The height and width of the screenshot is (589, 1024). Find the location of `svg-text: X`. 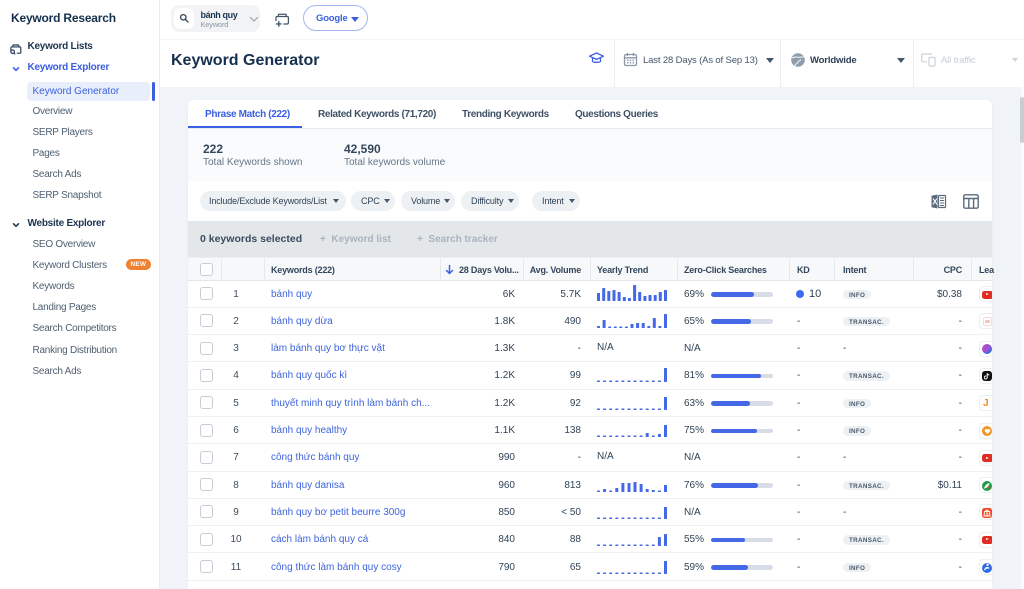

svg-text: X is located at coordinates (935, 202).